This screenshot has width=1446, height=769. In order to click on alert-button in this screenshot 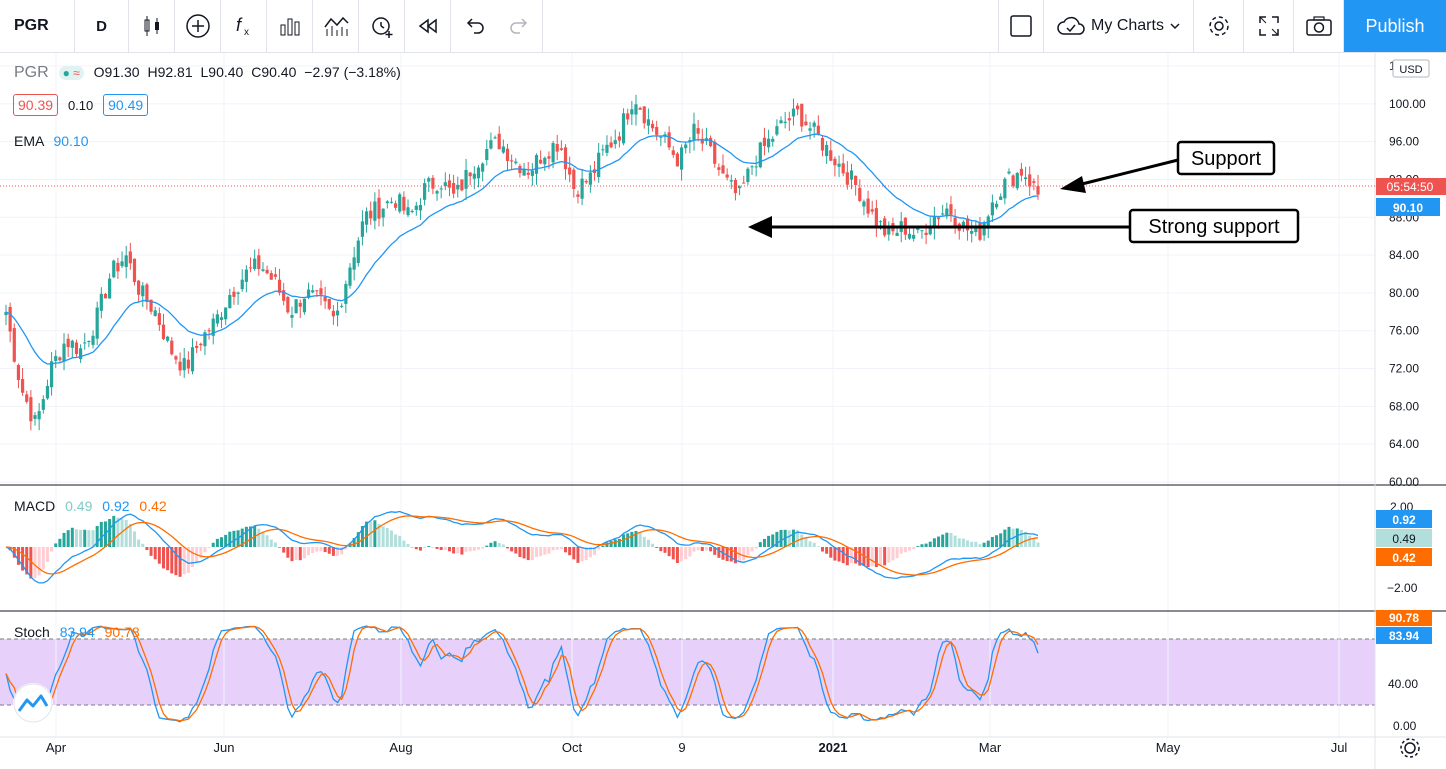, I will do `click(382, 26)`.